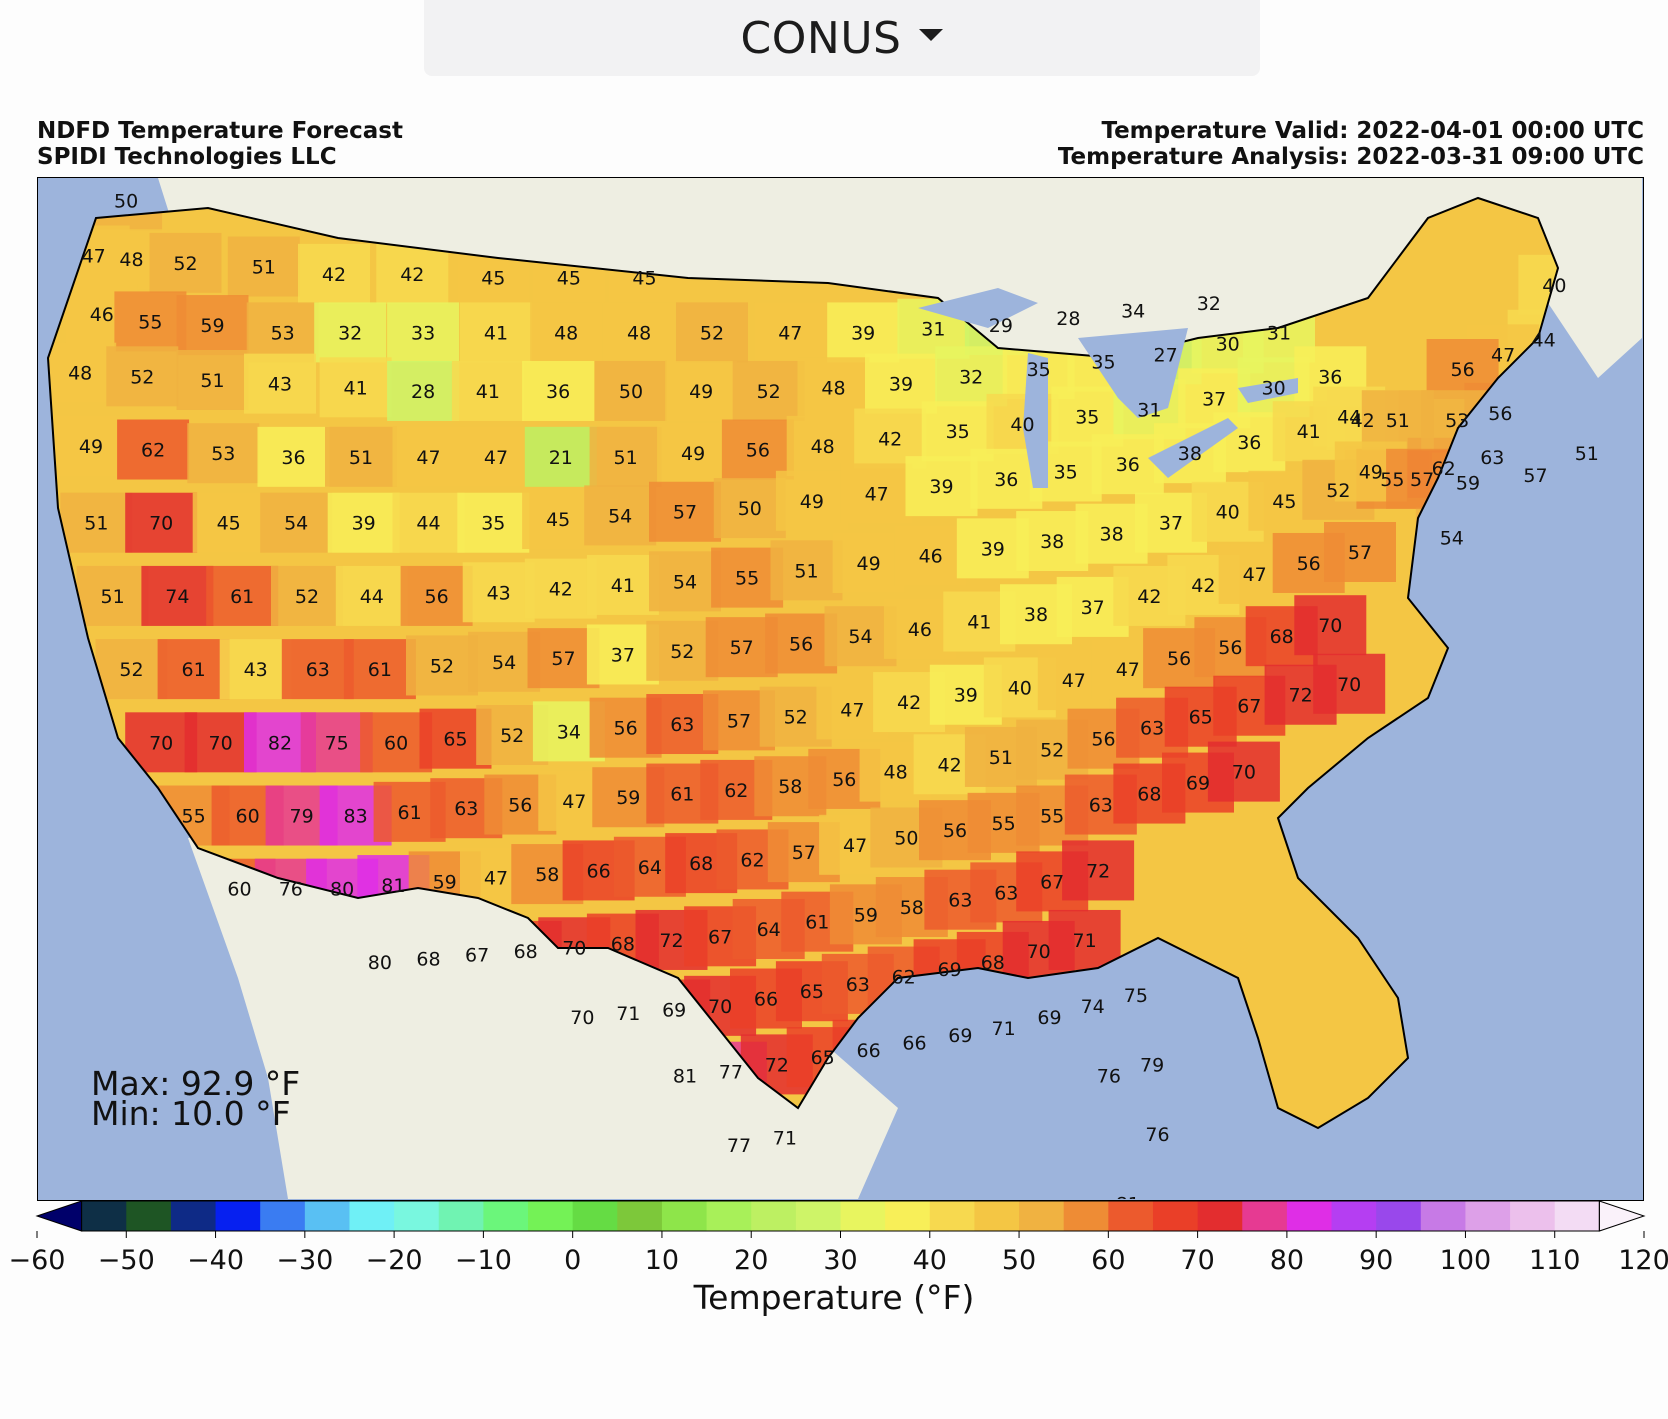 Image resolution: width=1668 pixels, height=1419 pixels. I want to click on temp-label: 32, so click(350, 333).